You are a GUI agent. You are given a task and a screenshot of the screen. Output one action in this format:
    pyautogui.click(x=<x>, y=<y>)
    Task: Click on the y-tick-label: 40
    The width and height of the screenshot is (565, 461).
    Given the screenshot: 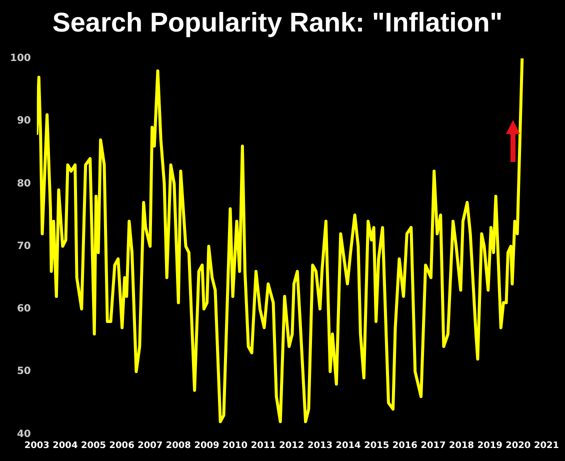 What is the action you would take?
    pyautogui.click(x=23, y=434)
    